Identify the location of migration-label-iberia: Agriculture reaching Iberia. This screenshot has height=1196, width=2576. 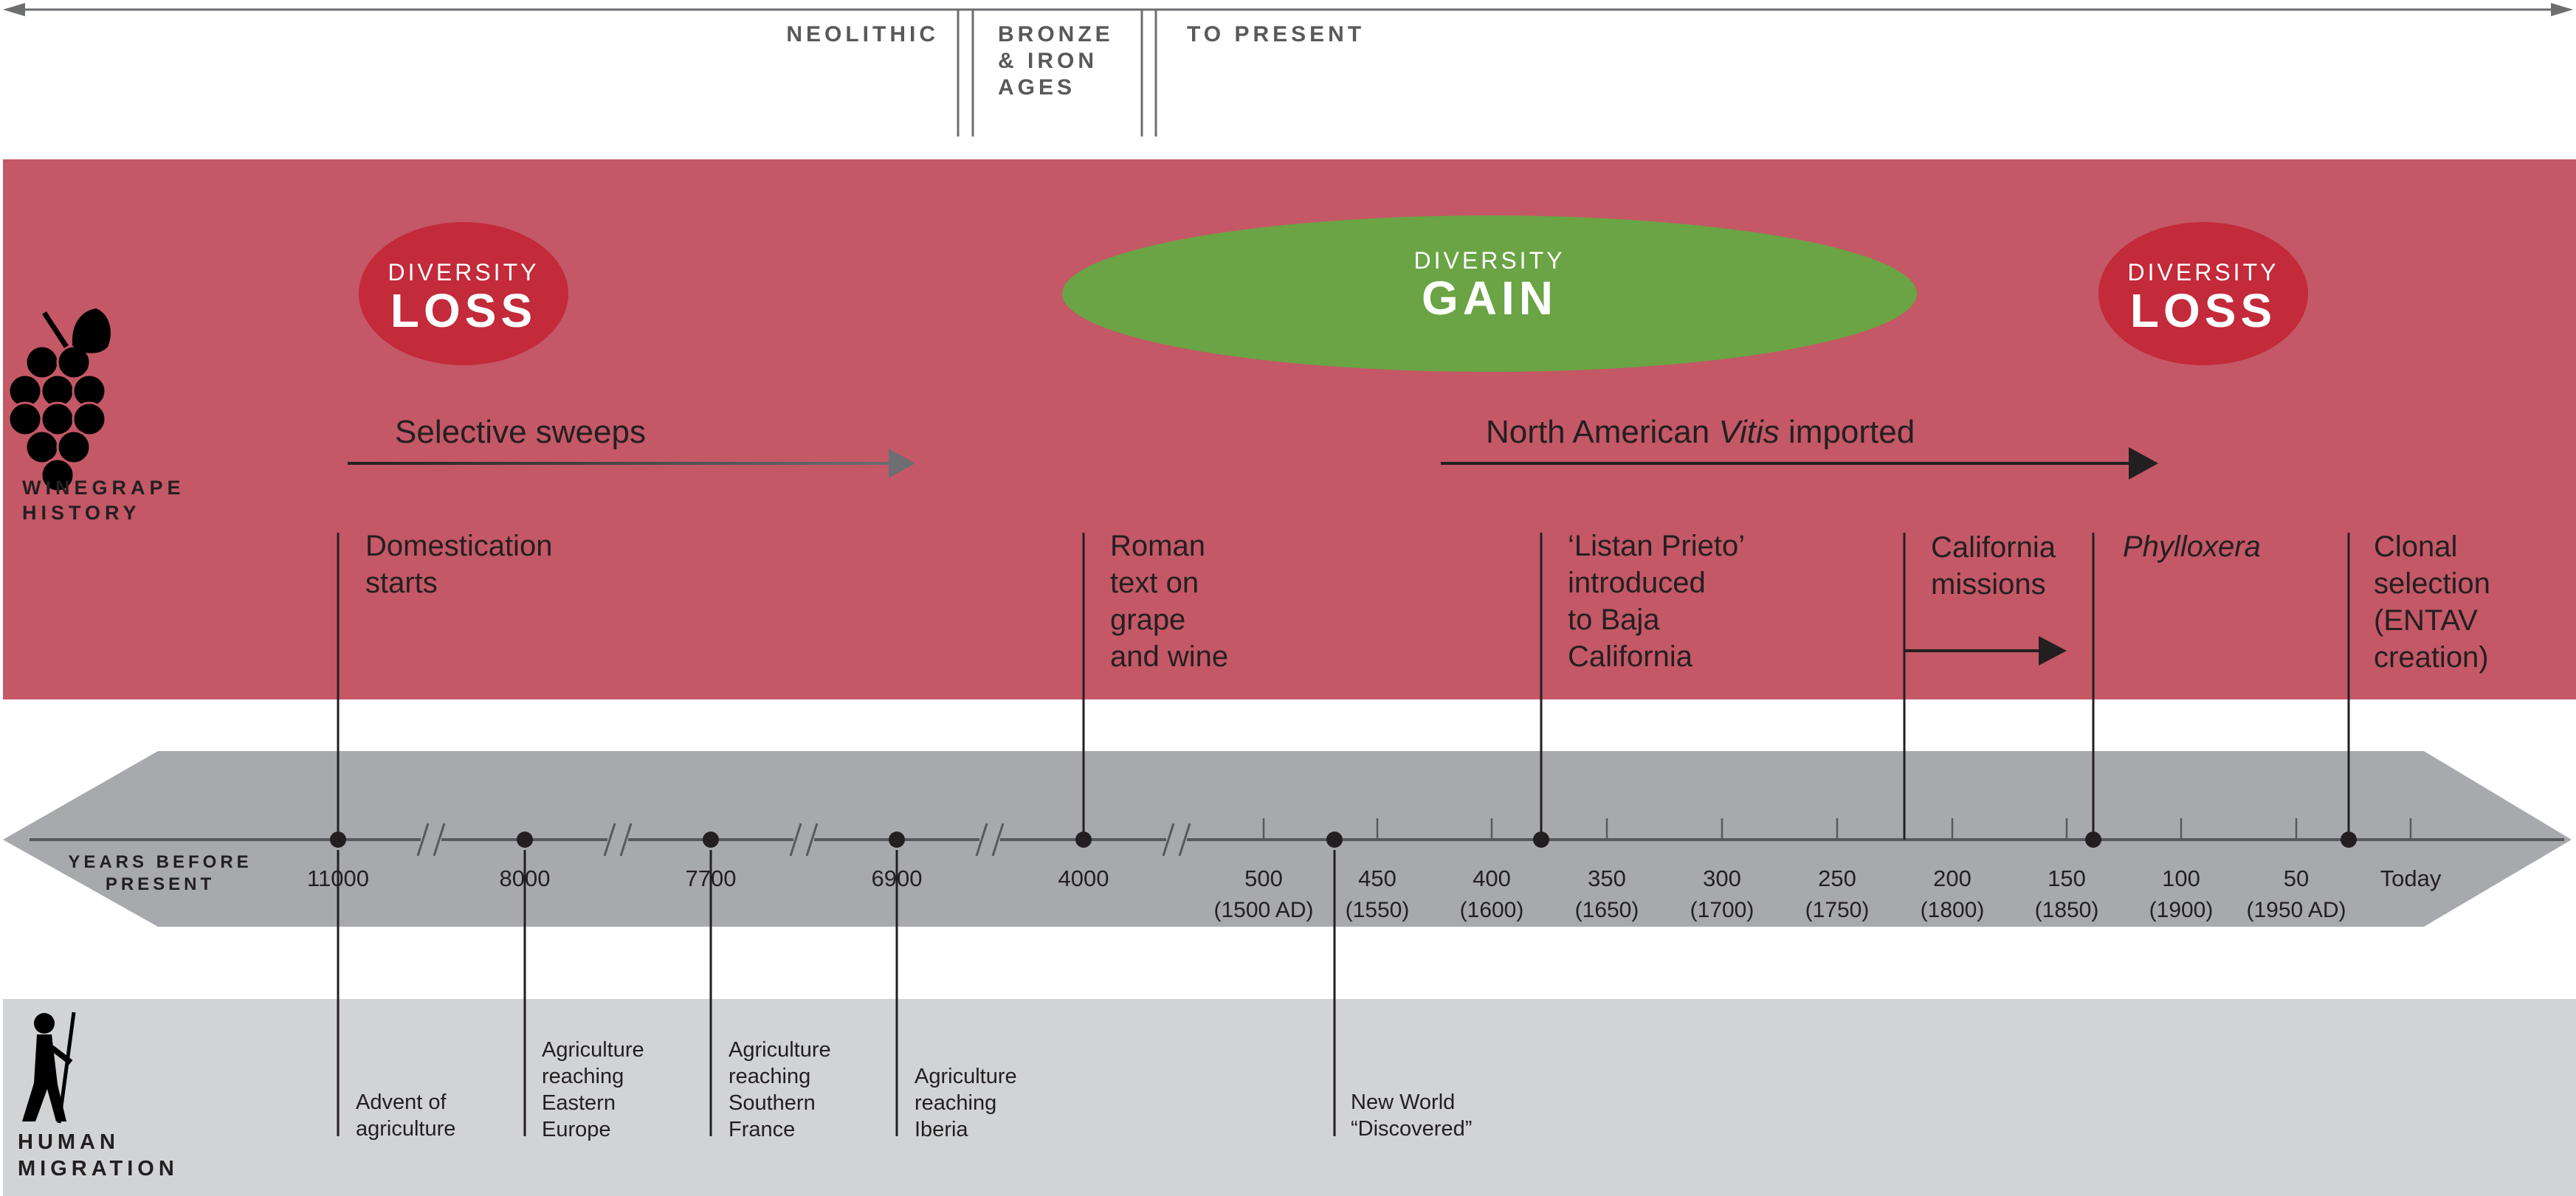
(966, 1103).